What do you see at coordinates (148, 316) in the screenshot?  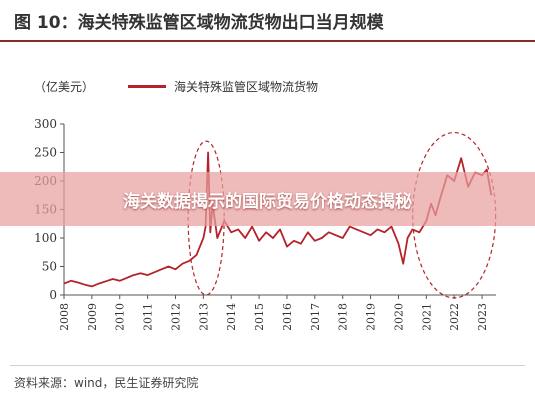 I see `x-tick-label: 2011` at bounding box center [148, 316].